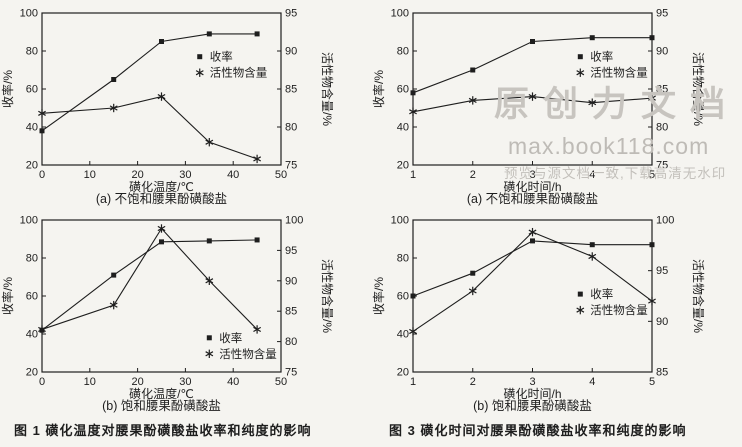 This screenshot has width=742, height=447. What do you see at coordinates (42, 175) in the screenshot?
I see `svg-text: 0` at bounding box center [42, 175].